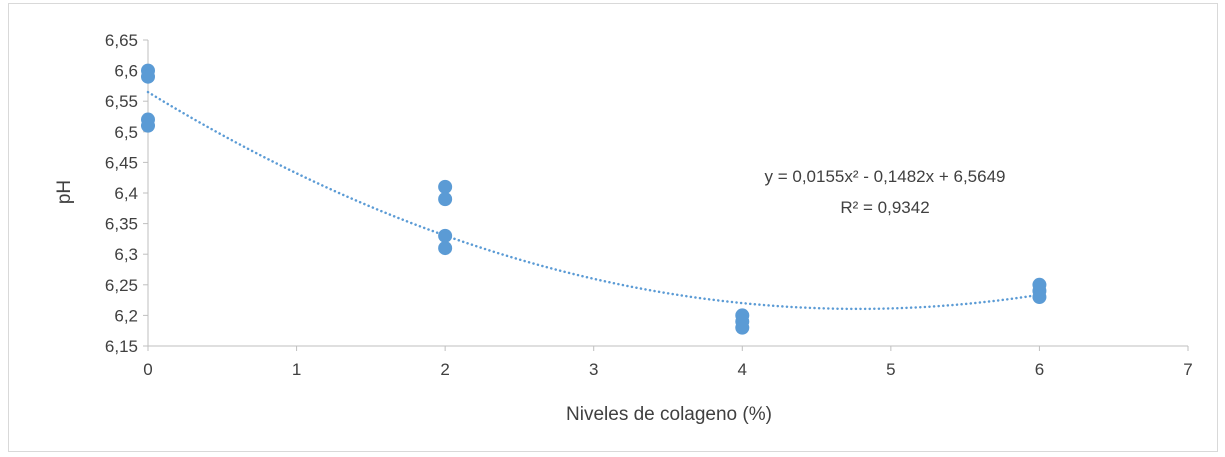  I want to click on y-tick-label: 6,15, so click(121, 346).